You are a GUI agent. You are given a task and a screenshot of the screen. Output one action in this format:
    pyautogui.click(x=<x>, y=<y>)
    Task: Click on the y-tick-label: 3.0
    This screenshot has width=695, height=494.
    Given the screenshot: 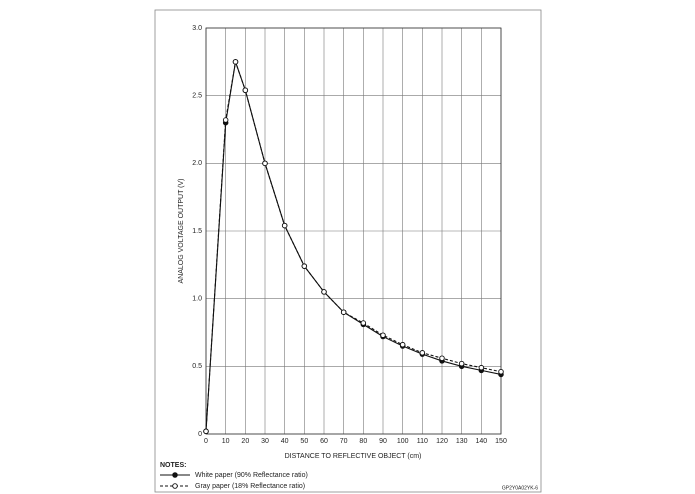 What is the action you would take?
    pyautogui.click(x=197, y=28)
    